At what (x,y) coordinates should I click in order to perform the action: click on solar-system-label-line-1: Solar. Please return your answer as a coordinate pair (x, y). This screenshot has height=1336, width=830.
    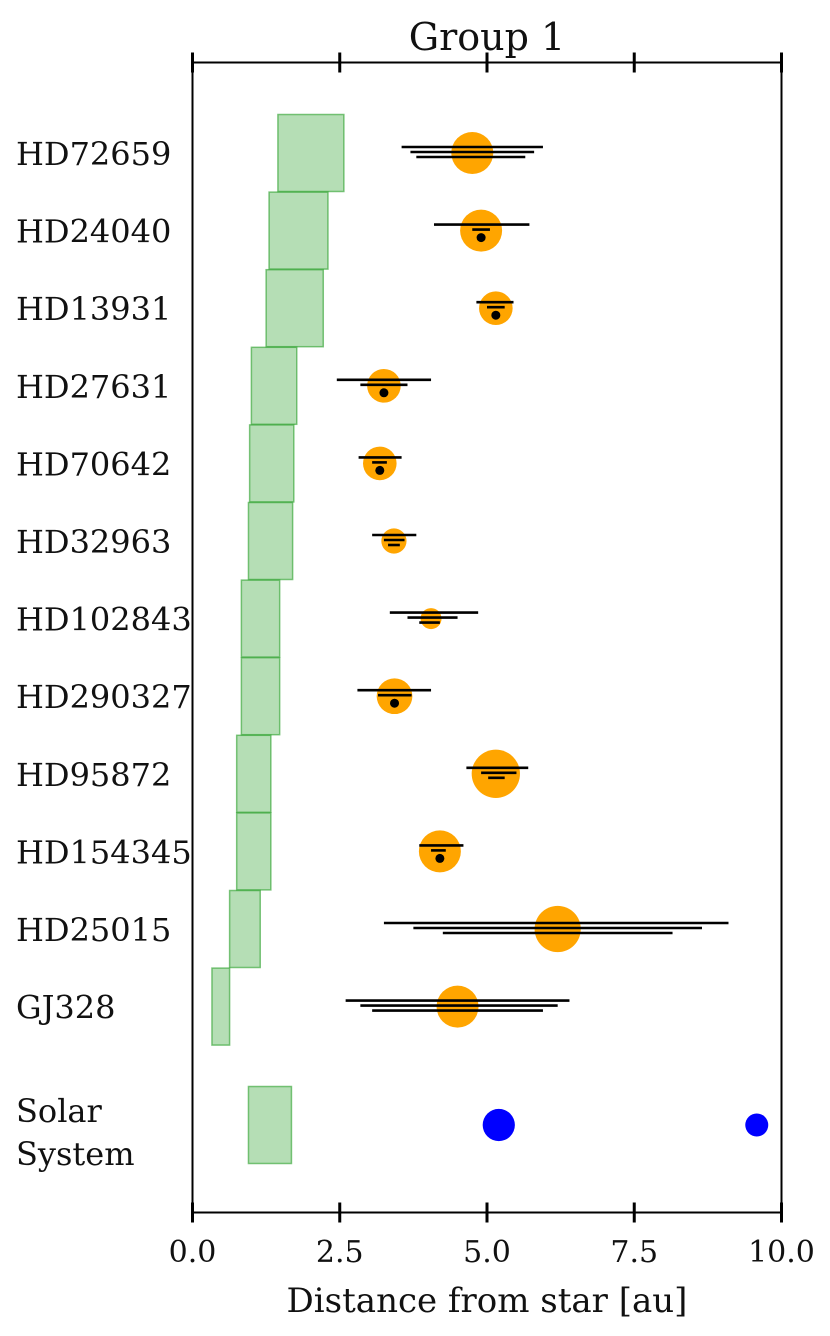
    Looking at the image, I should click on (59, 1111).